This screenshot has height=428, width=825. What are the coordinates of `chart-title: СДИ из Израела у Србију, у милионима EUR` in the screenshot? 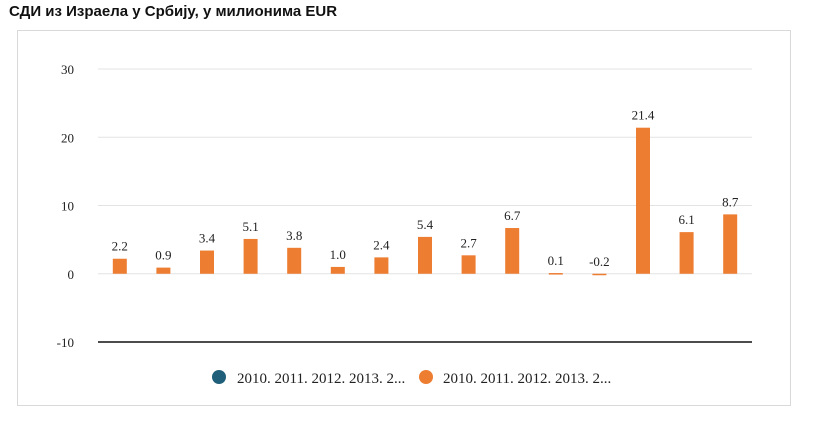 It's located at (173, 11).